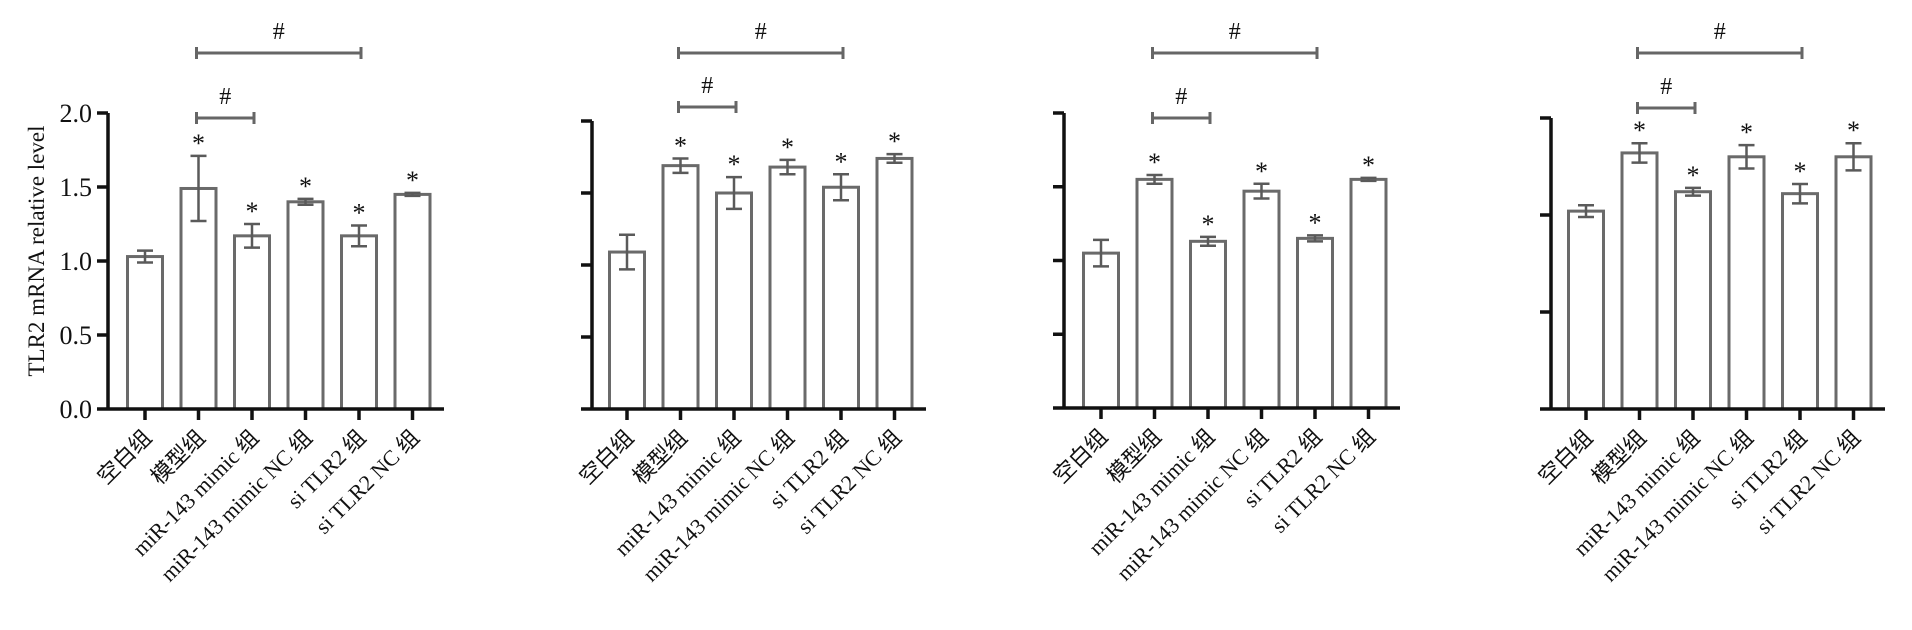 This screenshot has height=630, width=1912. What do you see at coordinates (76, 335) in the screenshot?
I see `y-tick-label: 0.5` at bounding box center [76, 335].